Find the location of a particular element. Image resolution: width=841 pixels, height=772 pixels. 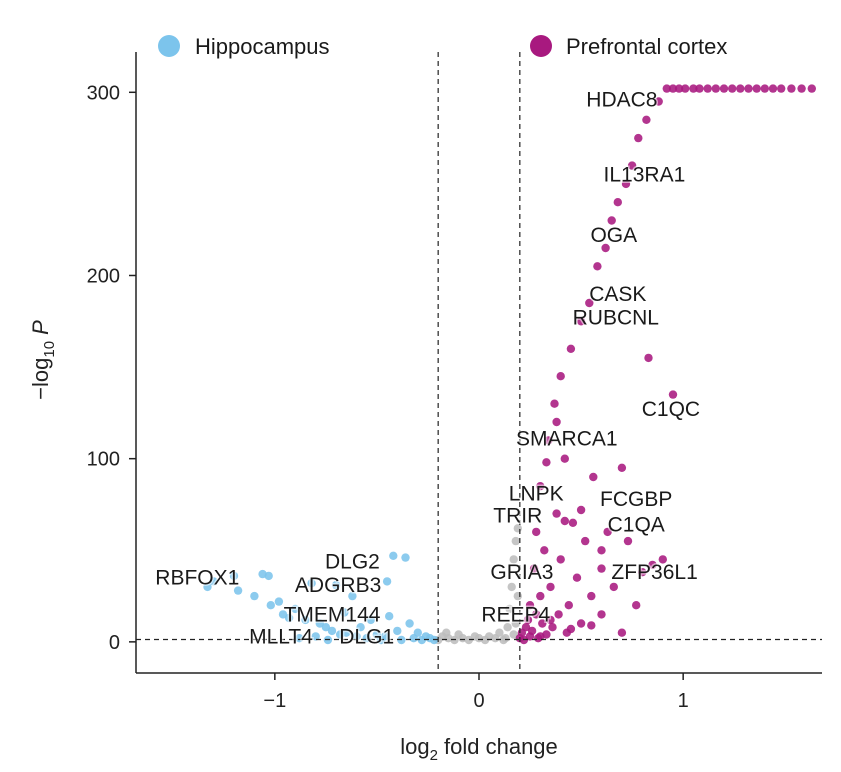

gene-label-trir: TRIR is located at coordinates (517, 516).